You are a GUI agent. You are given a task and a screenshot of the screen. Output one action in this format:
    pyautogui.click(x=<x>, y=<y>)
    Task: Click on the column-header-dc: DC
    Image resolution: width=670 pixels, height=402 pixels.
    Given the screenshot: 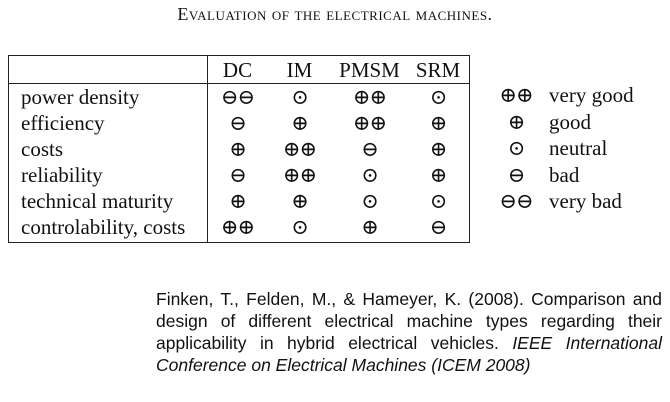 What is the action you would take?
    pyautogui.click(x=237, y=69)
    